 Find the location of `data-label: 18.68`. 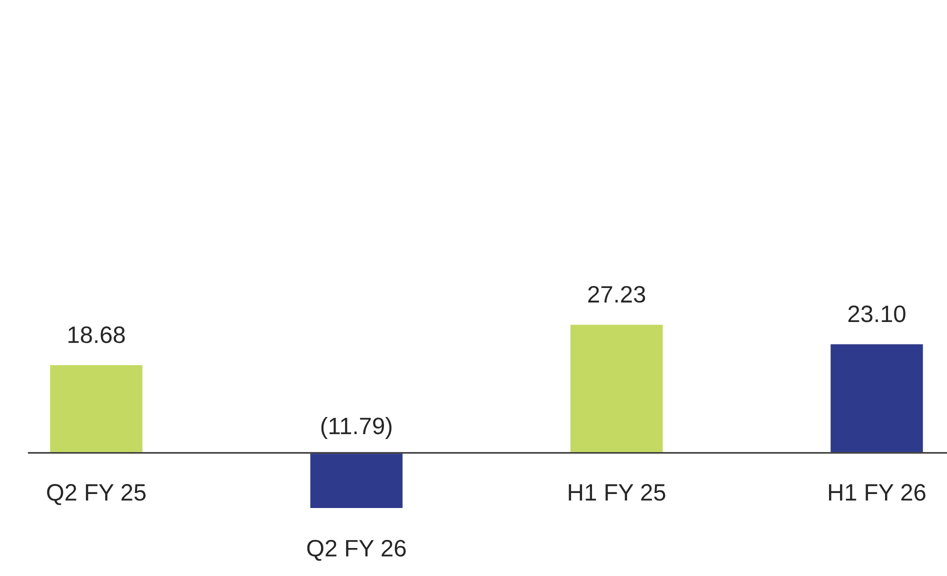

data-label: 18.68 is located at coordinates (96, 335).